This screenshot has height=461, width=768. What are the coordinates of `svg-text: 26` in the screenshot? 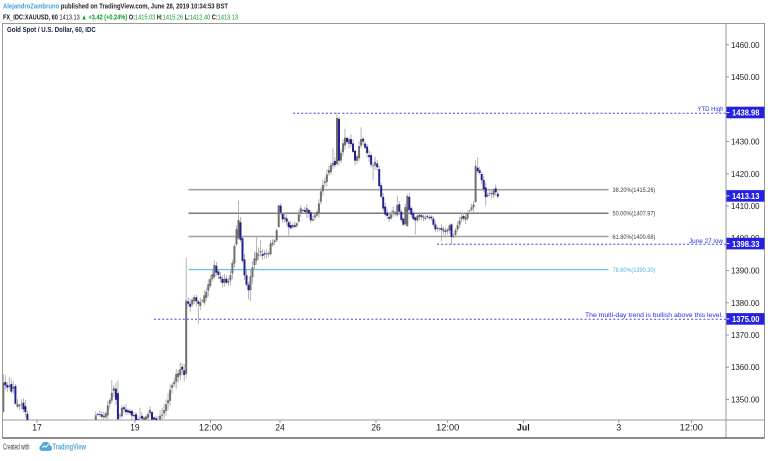 It's located at (376, 428).